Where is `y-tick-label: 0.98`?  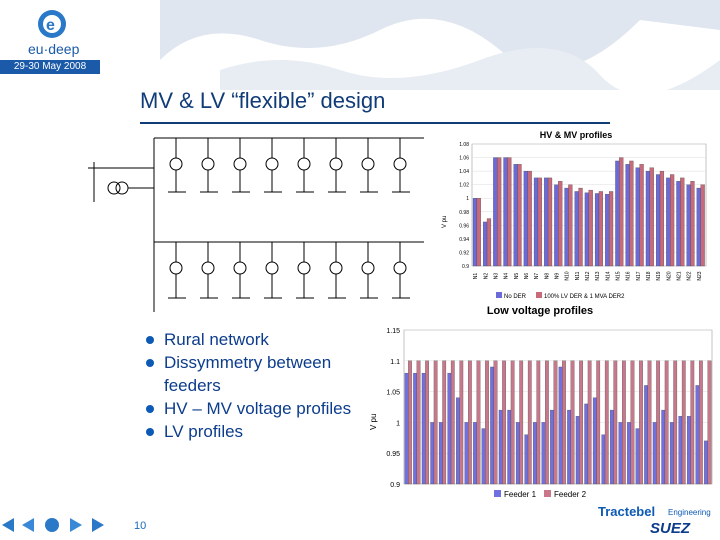
y-tick-label: 0.98 is located at coordinates (464, 213).